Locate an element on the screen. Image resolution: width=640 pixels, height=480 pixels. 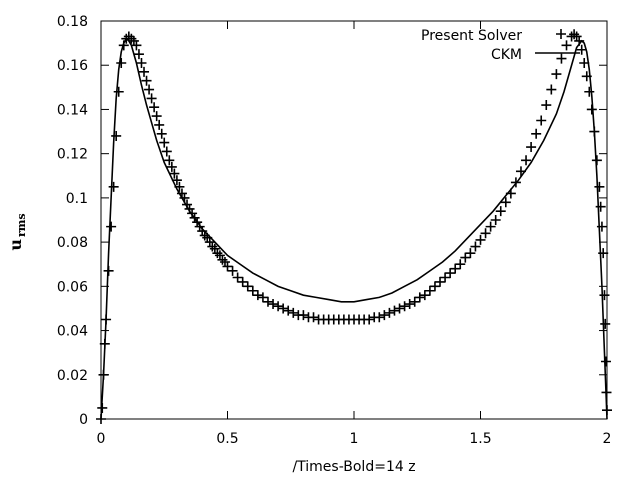
svg-text:urms: u rms is located at coordinates (17, 231).